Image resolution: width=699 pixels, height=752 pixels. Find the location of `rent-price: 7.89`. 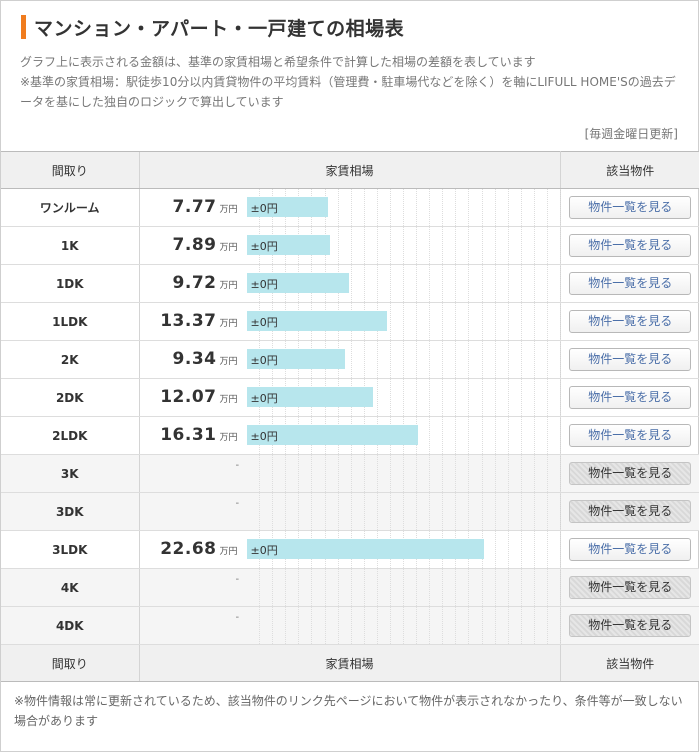

rent-price: 7.89 is located at coordinates (194, 245).